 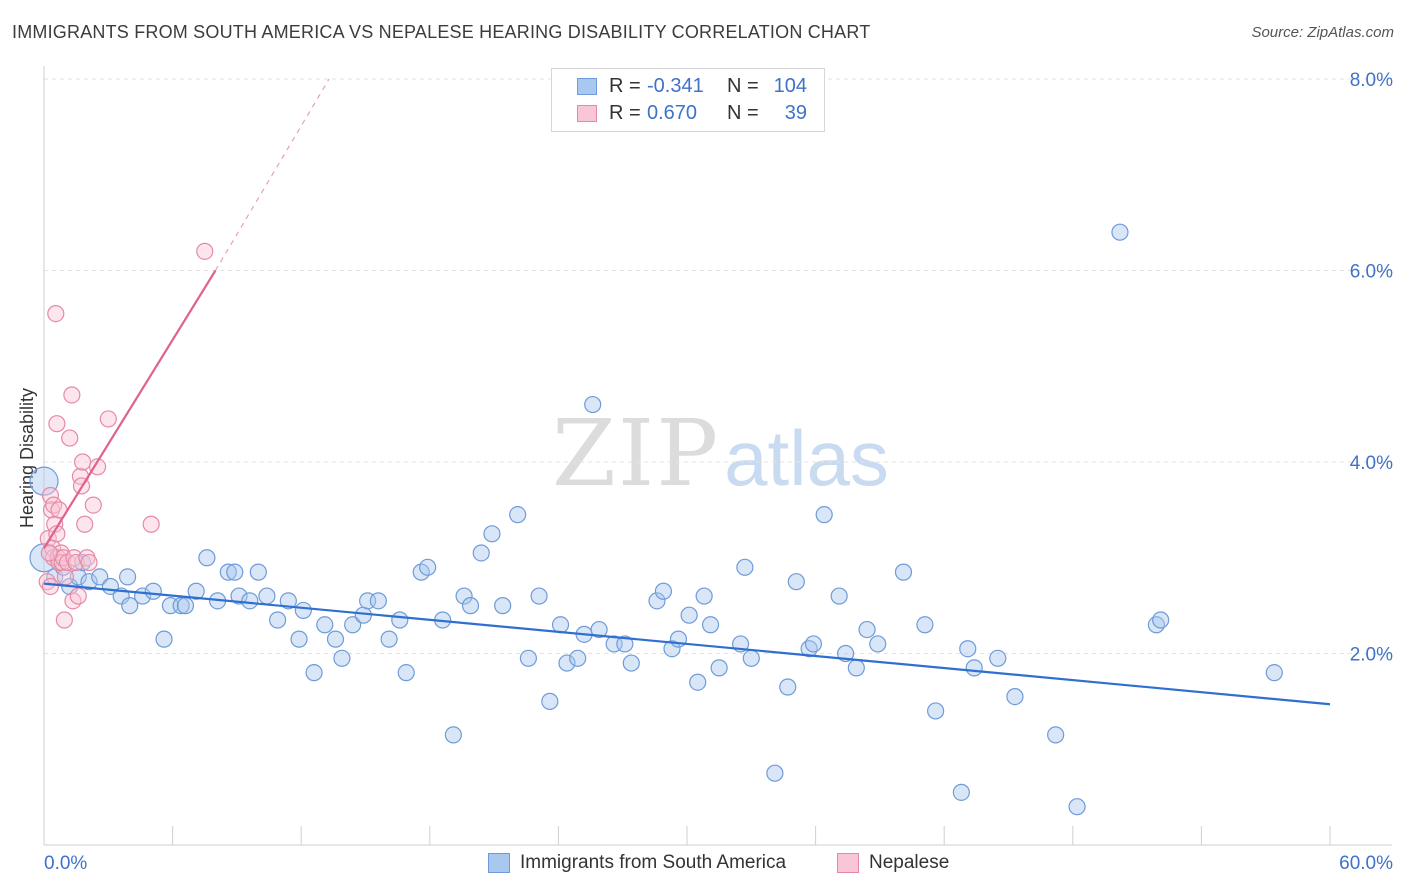 What do you see at coordinates (27, 458) in the screenshot?
I see `y-axis-label: Hearing Disability` at bounding box center [27, 458].